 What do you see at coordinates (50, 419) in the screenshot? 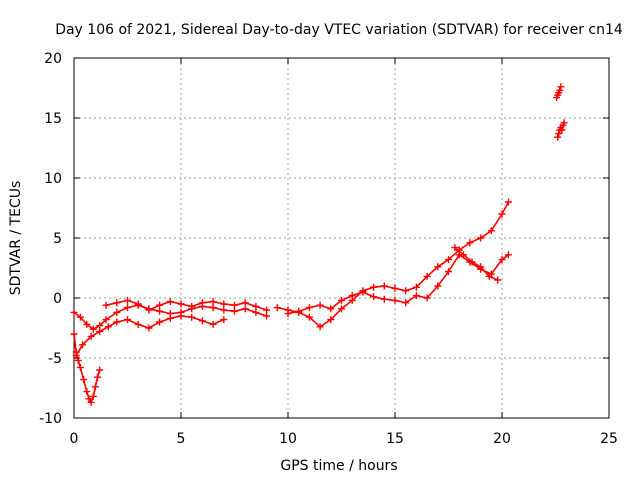
I see `y-tick-label: -10` at bounding box center [50, 419].